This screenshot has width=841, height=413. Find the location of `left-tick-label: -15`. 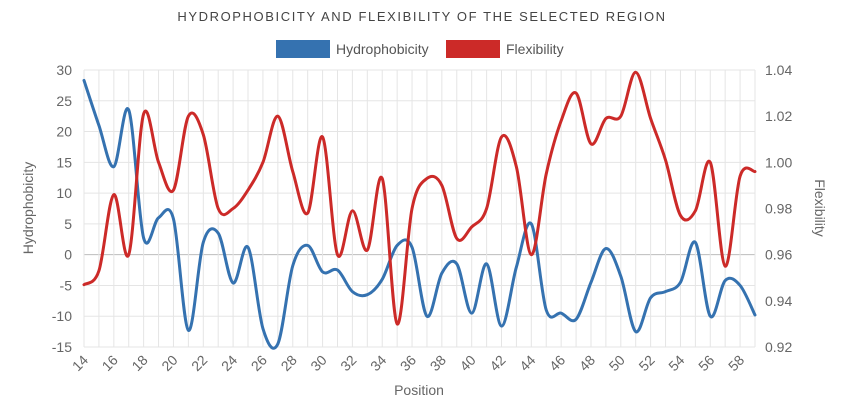

left-tick-label: -15 is located at coordinates (62, 347).